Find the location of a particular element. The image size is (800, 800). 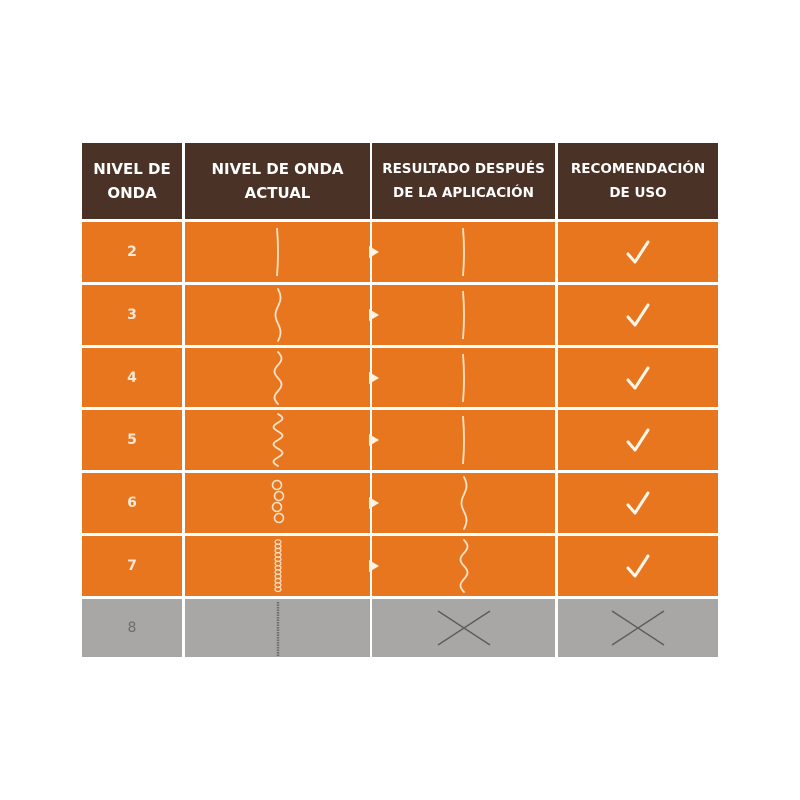

header-recommendation: RECOMENDACIÓN DE USO is located at coordinates (638, 181).